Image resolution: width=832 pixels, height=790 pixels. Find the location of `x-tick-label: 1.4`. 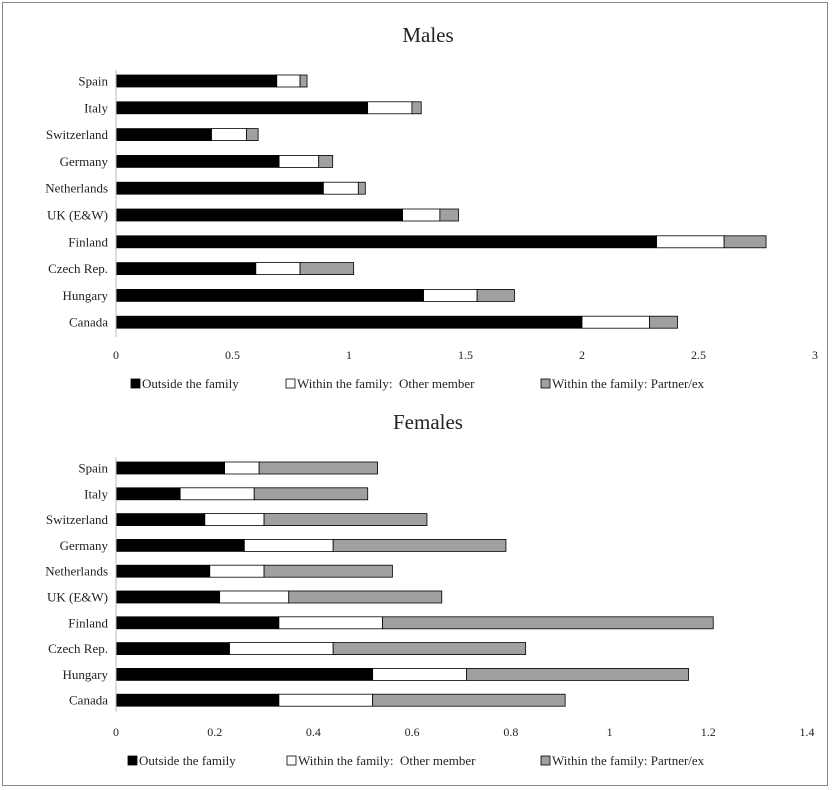

x-tick-label: 1.4 is located at coordinates (807, 732).